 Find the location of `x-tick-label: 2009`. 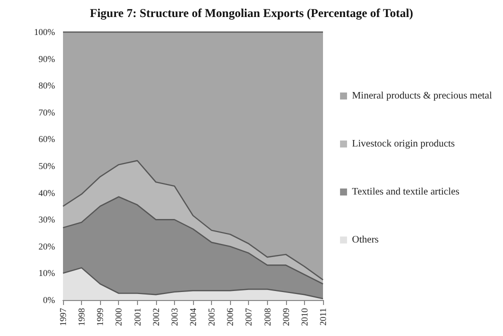

x-tick-label: 2009 is located at coordinates (285, 317).